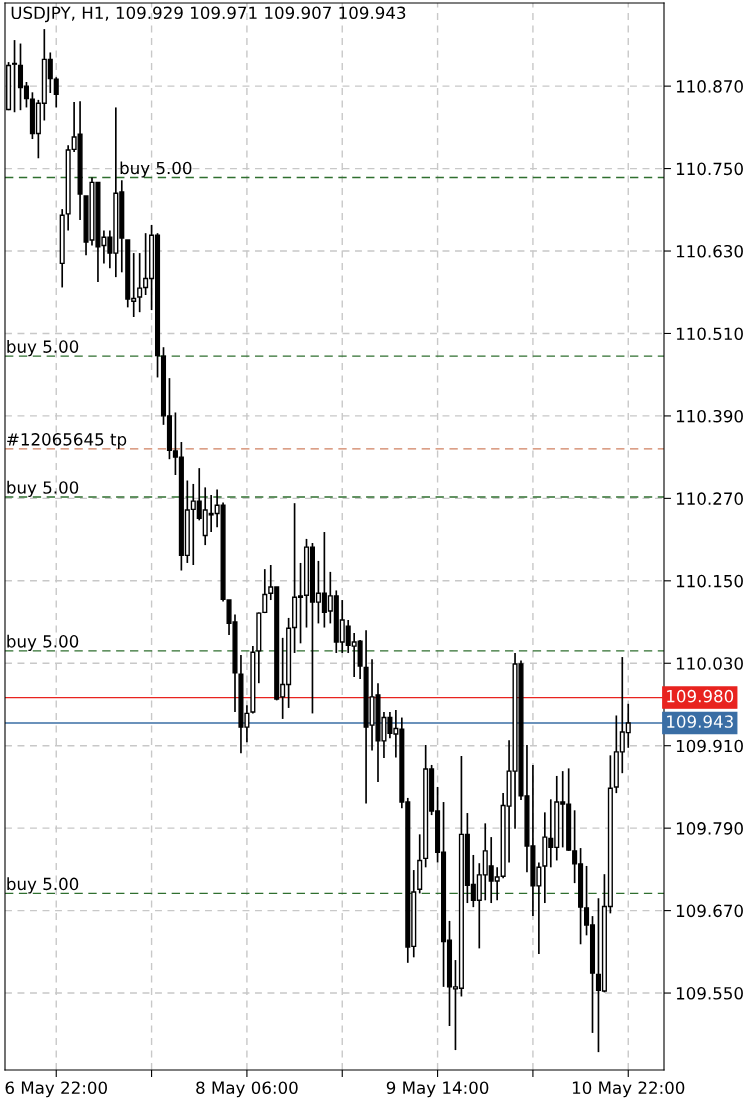  I want to click on ref-line-label: #12065645 tp, so click(67, 441).